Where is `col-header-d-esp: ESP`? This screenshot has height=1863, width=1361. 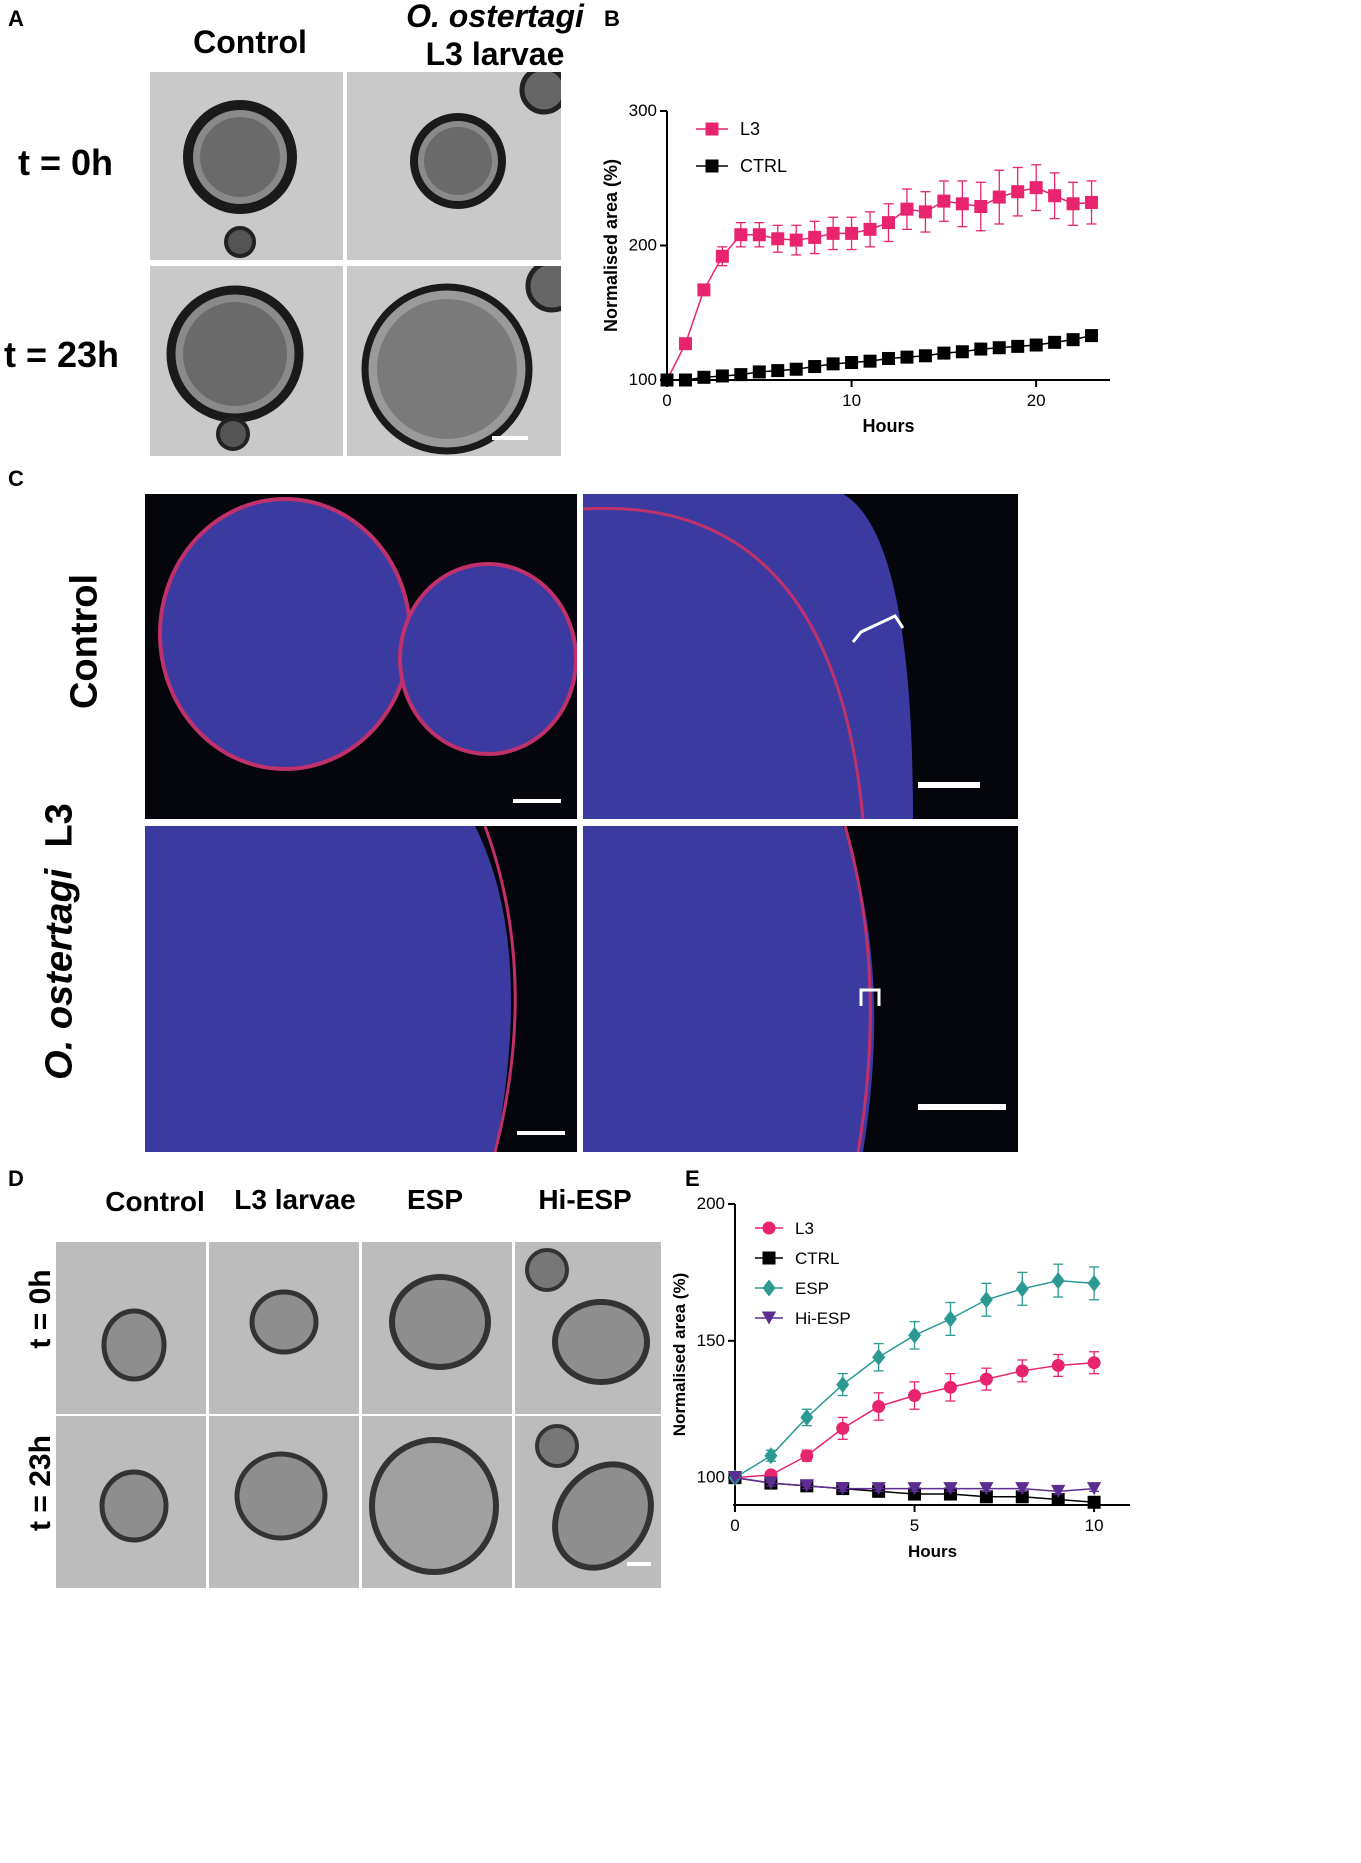 col-header-d-esp: ESP is located at coordinates (435, 1199).